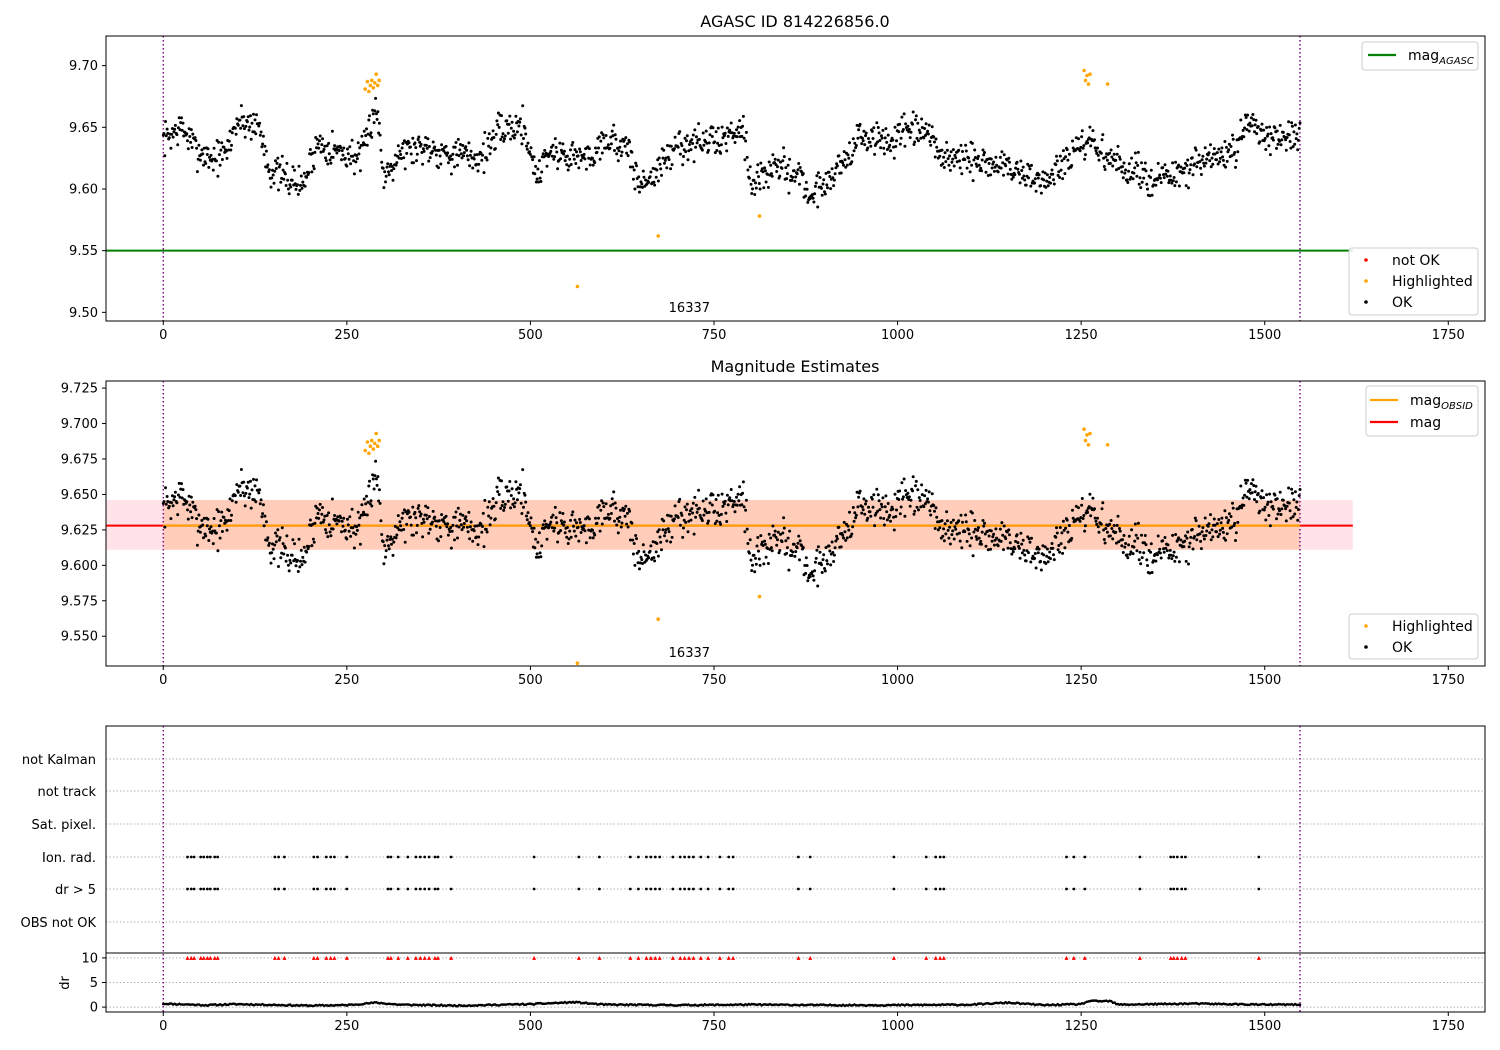  I want to click on x-tick-label: 1000, so click(897, 680).